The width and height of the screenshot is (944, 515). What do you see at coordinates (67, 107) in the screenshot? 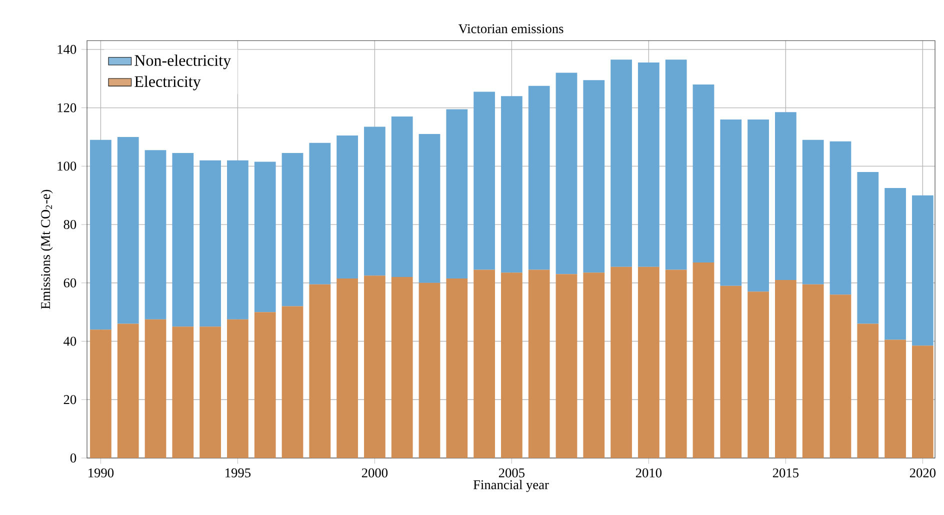
I see `y-tick-label: 120` at bounding box center [67, 107].